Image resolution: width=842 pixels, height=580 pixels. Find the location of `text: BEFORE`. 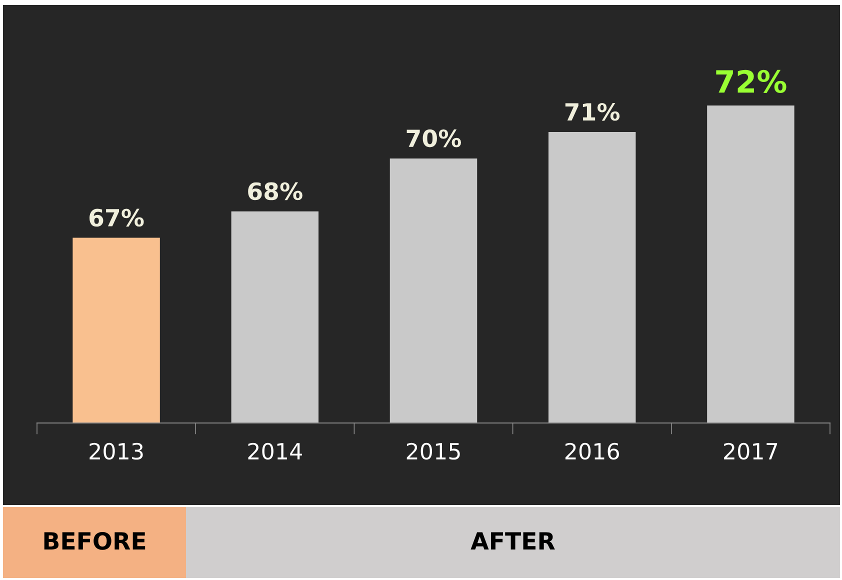

text: BEFORE is located at coordinates (95, 541).